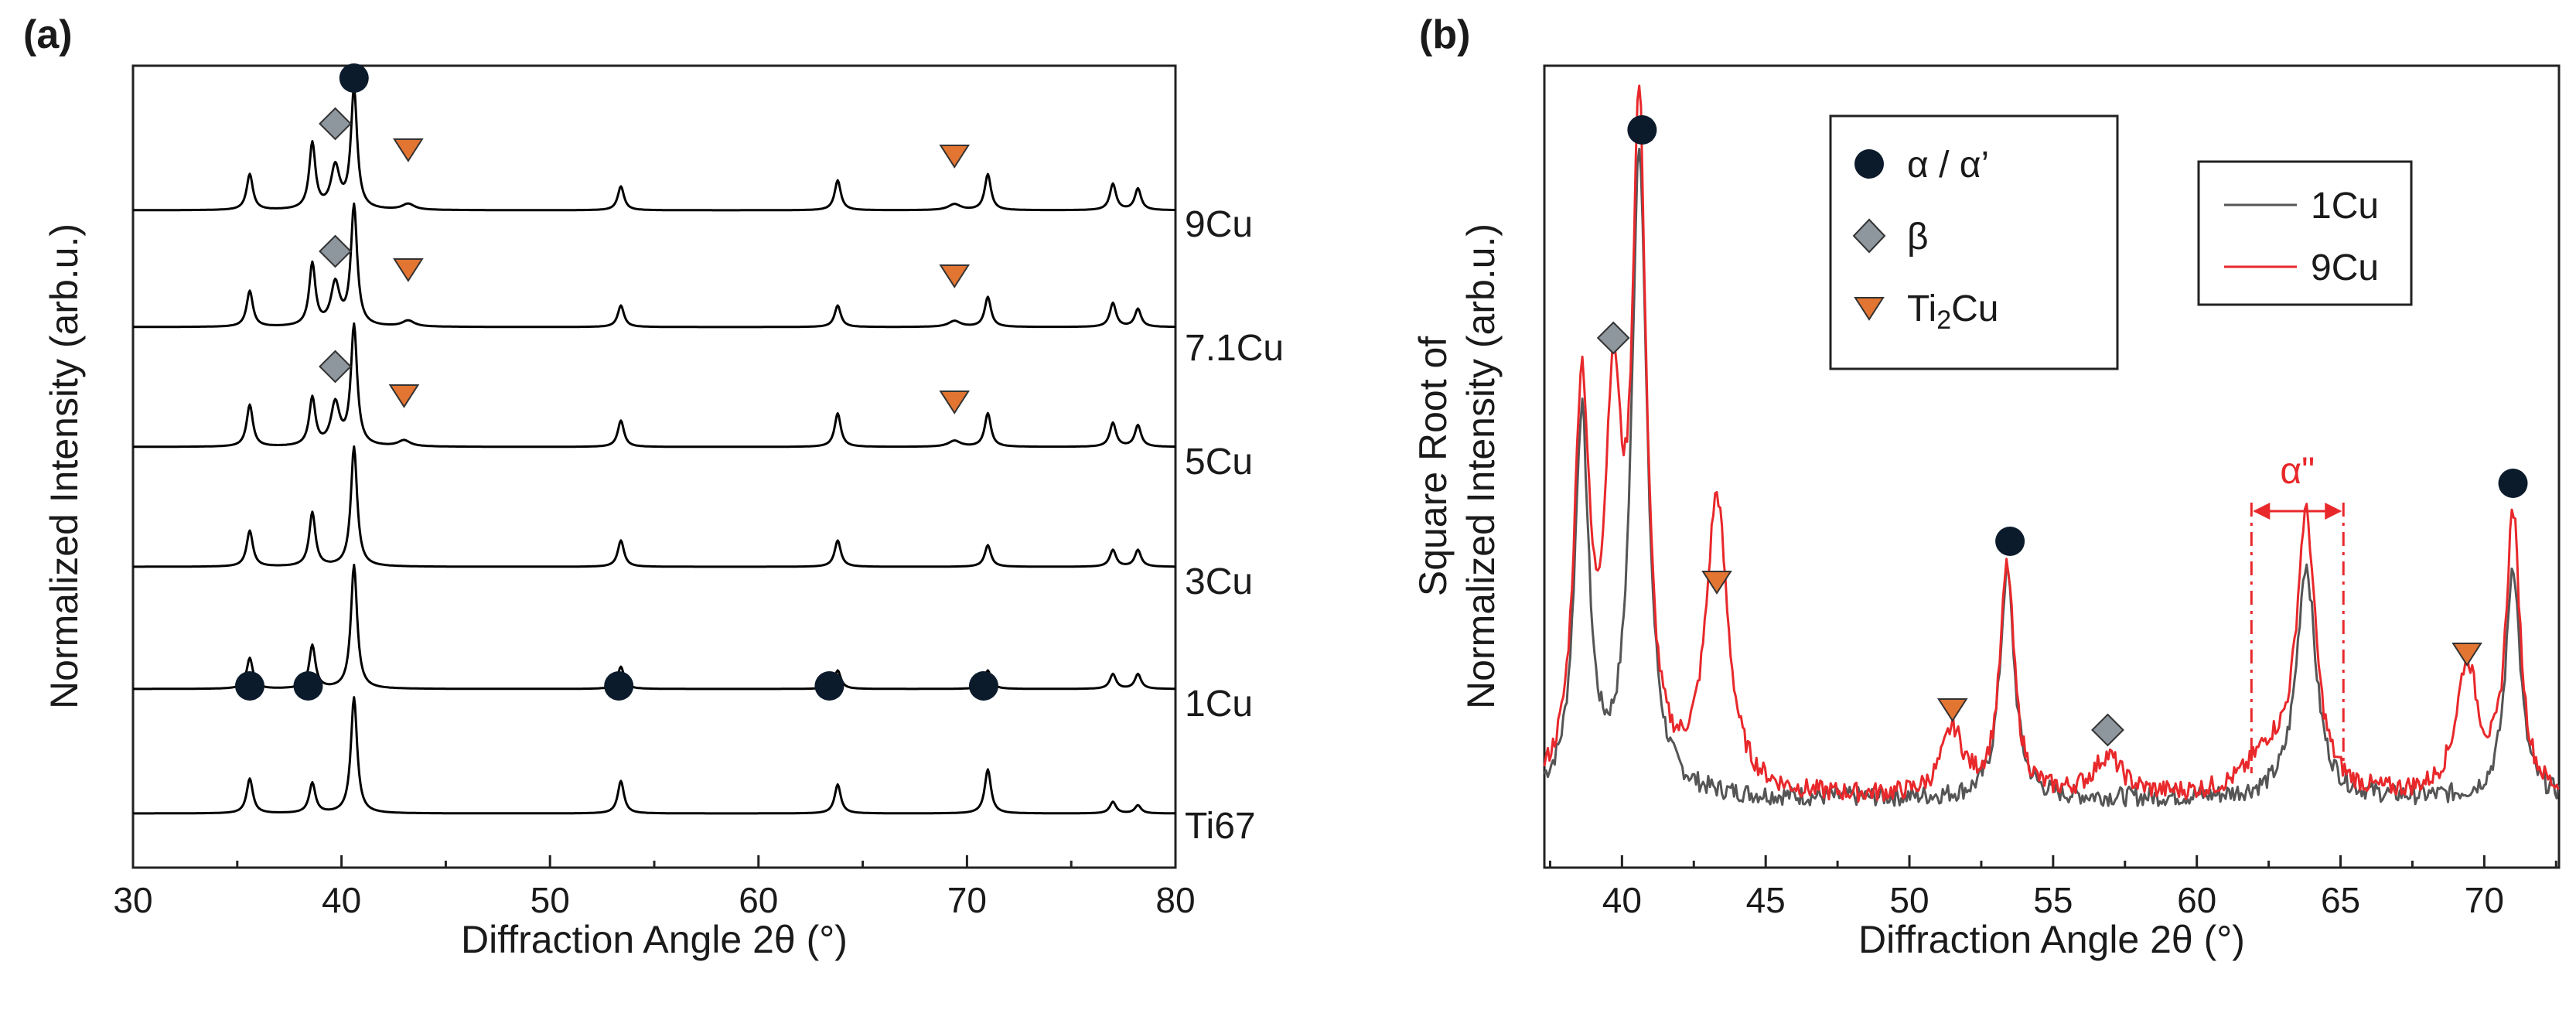 This screenshot has width=2576, height=1013. Describe the element at coordinates (655, 939) in the screenshot. I see `panel-a-x-axis-title: Diffraction Angle 2θ (°)` at that location.